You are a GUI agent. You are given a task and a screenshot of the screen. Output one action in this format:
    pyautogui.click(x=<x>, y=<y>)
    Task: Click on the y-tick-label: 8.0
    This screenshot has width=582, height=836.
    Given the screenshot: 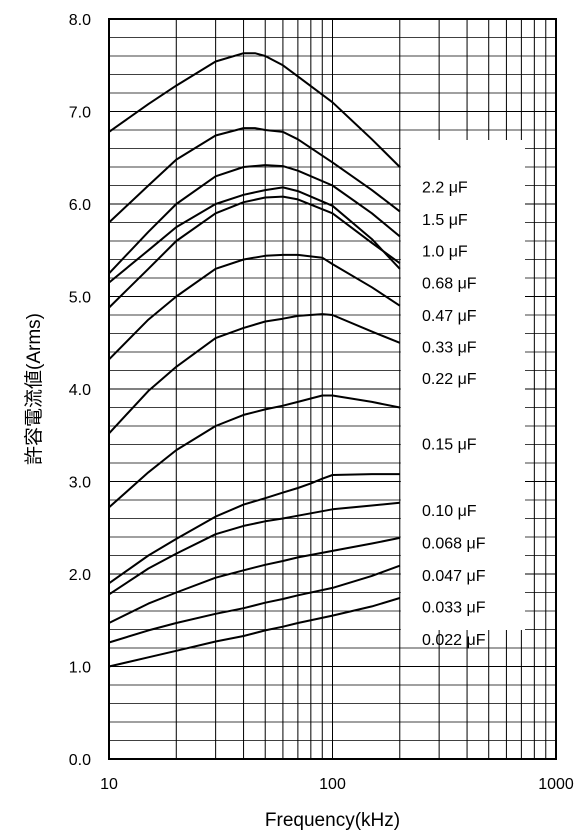 What is the action you would take?
    pyautogui.click(x=80, y=20)
    